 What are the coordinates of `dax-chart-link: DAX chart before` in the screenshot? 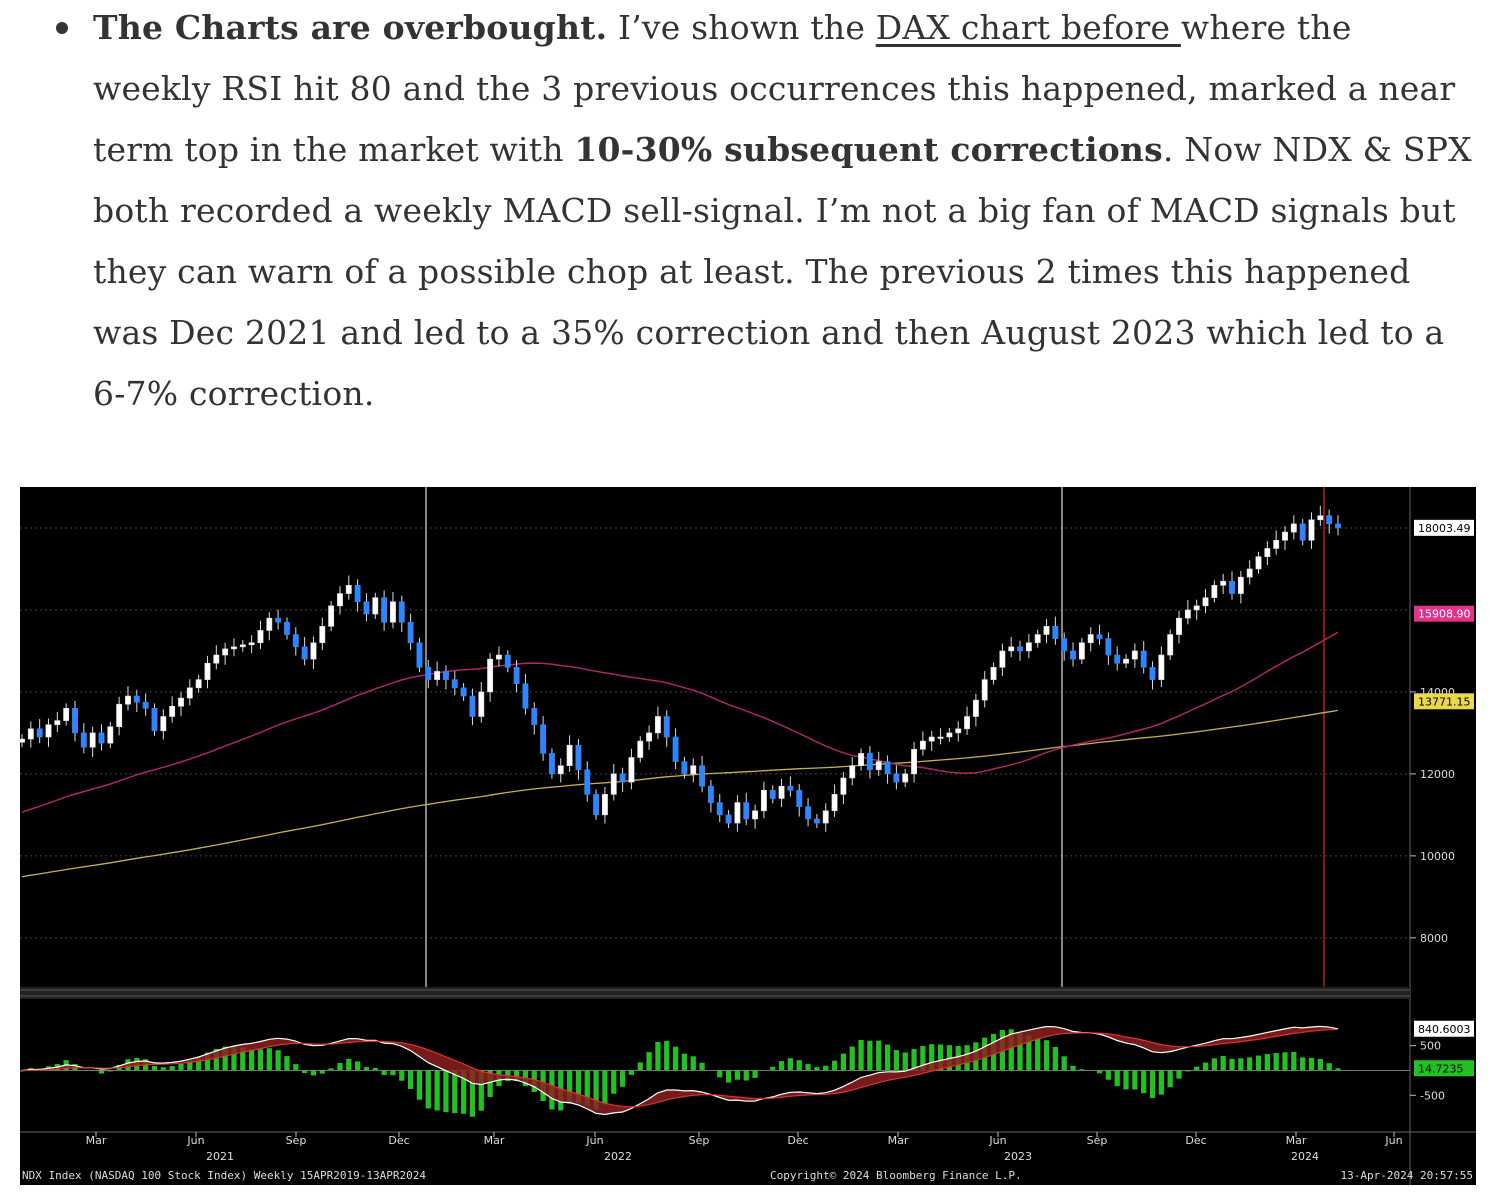 It's located at (1028, 27).